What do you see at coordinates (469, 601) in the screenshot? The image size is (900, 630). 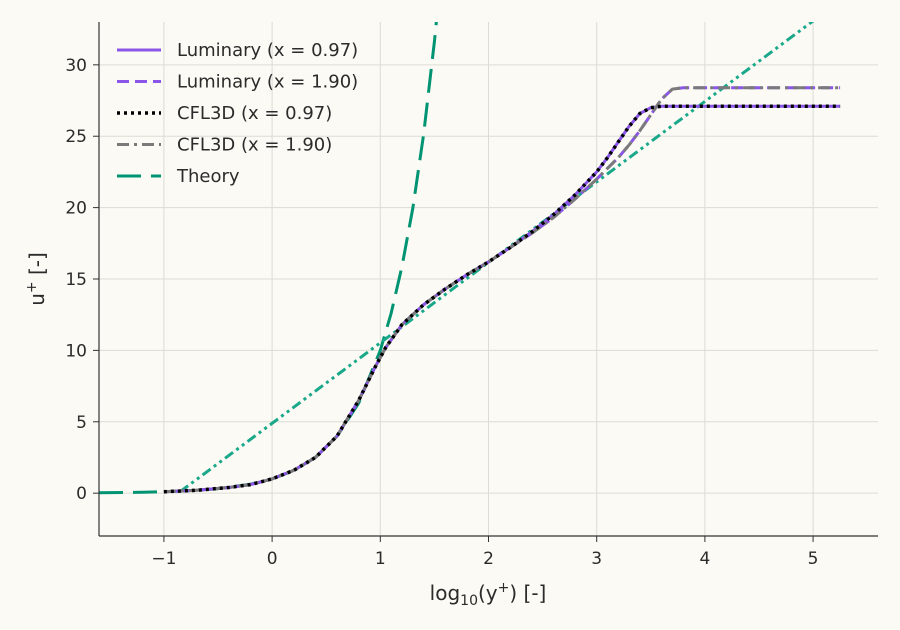 I see `x-axis-label-sub: 10` at bounding box center [469, 601].